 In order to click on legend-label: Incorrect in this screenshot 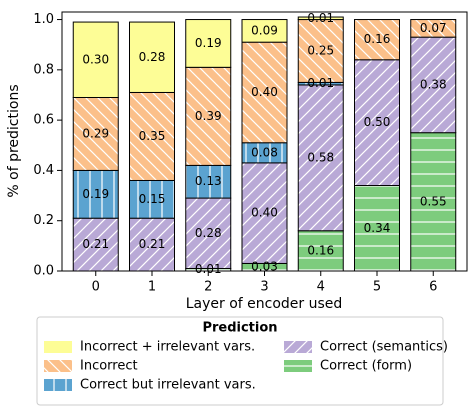, I will do `click(109, 366)`.